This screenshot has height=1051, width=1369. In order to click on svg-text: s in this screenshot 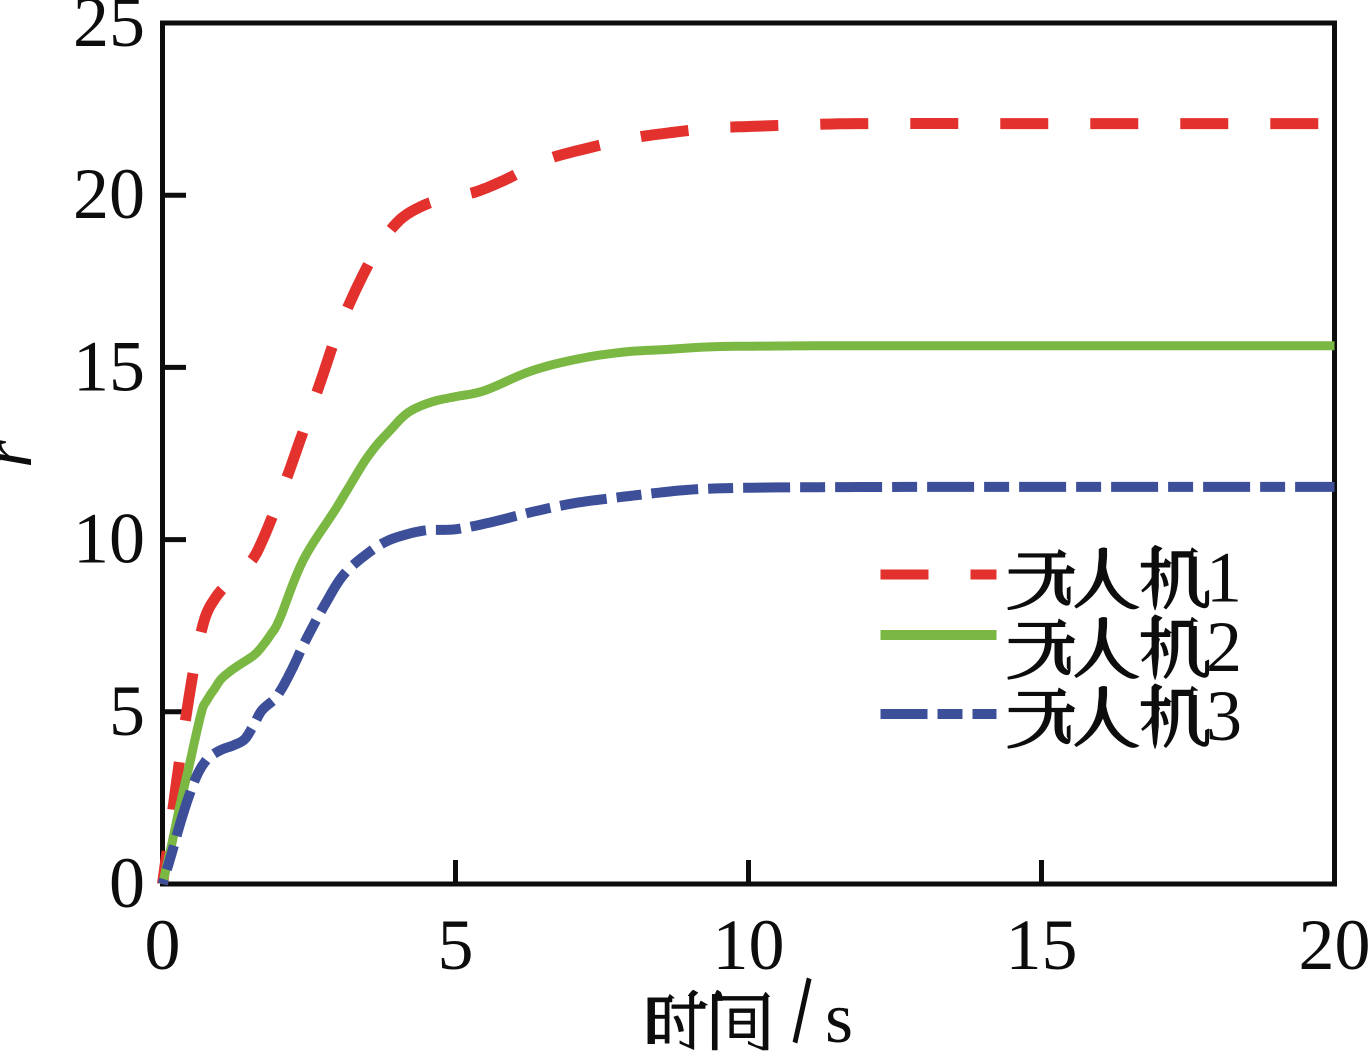, I will do `click(839, 1014)`.